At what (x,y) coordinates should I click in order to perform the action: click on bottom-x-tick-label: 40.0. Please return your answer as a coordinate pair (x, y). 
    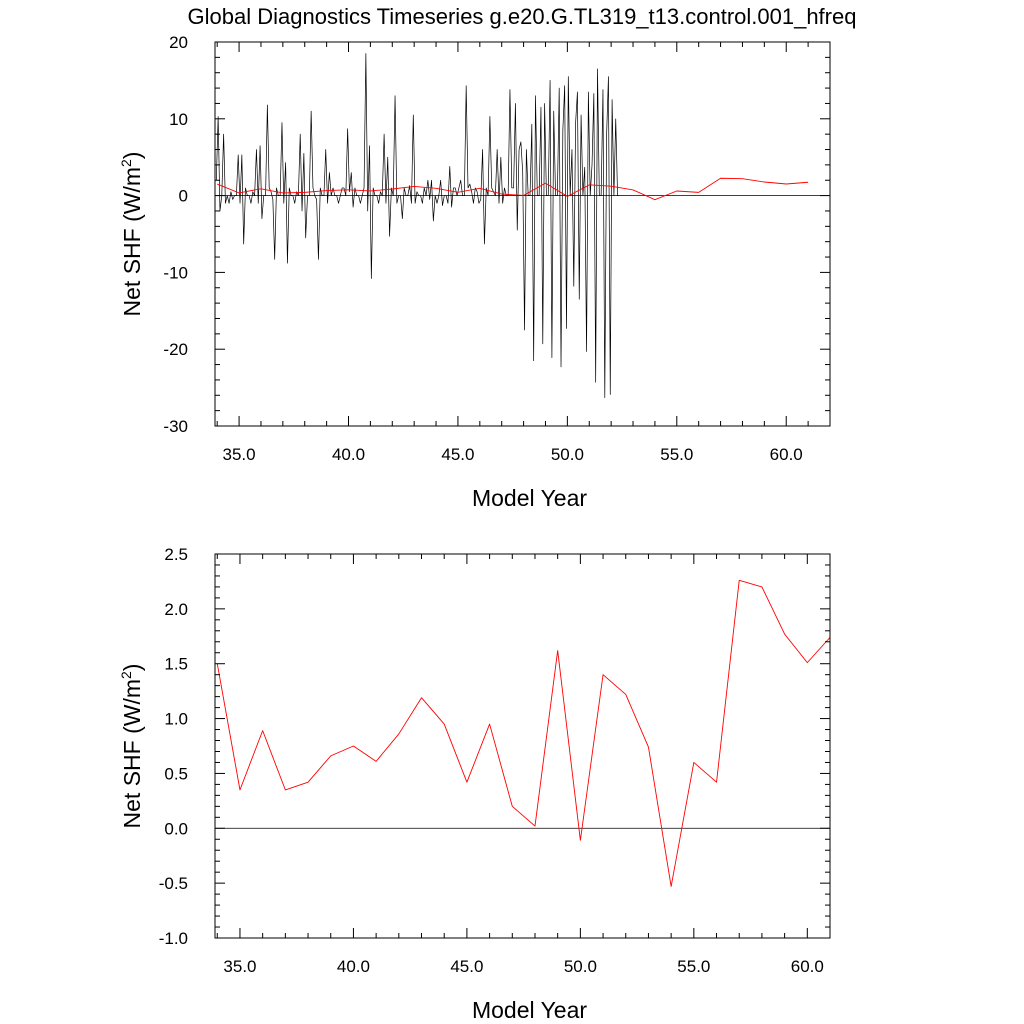
    Looking at the image, I should click on (353, 966).